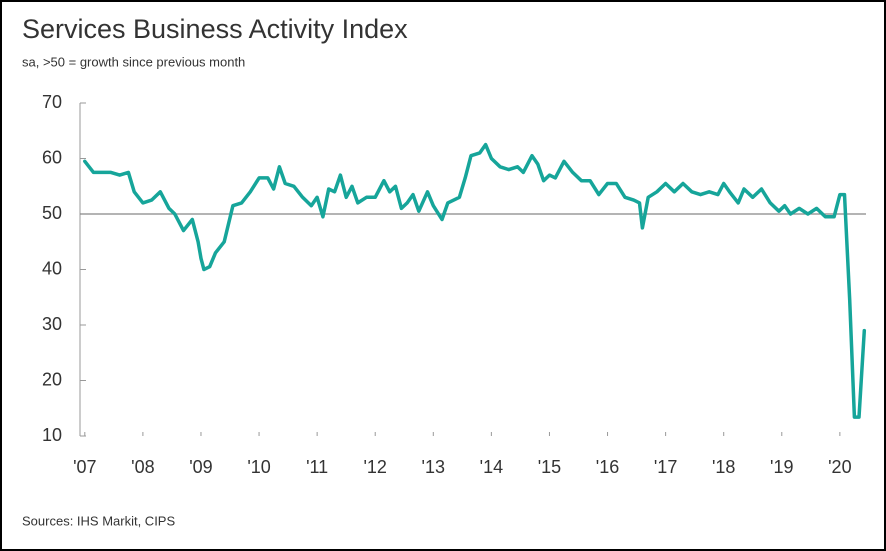  What do you see at coordinates (142, 467) in the screenshot?
I see `x-tick-label: '08` at bounding box center [142, 467].